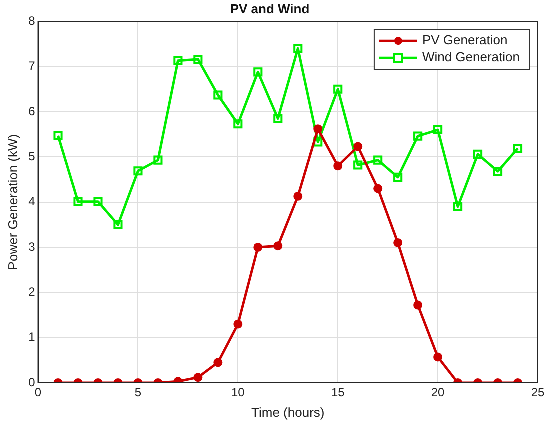  I want to click on x-tick-label: 10, so click(238, 393).